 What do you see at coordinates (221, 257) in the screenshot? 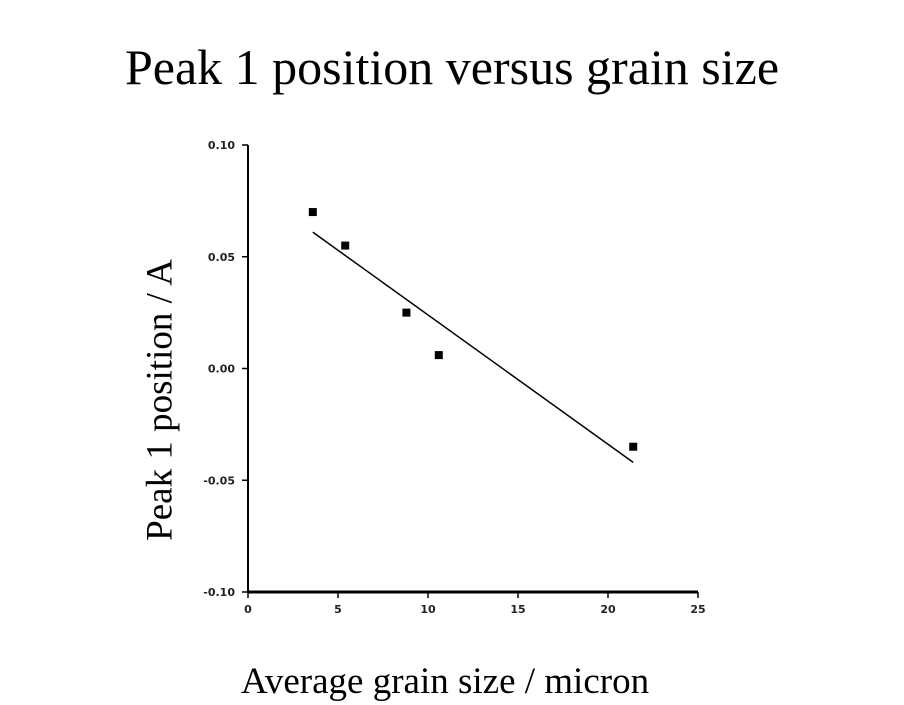
I see `y-tick-label: 0.05` at bounding box center [221, 257].